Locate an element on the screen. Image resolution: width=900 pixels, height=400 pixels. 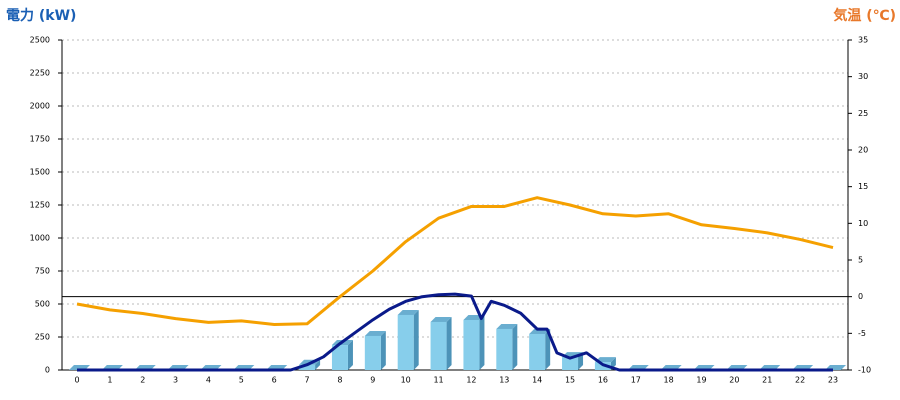
y-tick-label: 2500 is located at coordinates (40, 40).